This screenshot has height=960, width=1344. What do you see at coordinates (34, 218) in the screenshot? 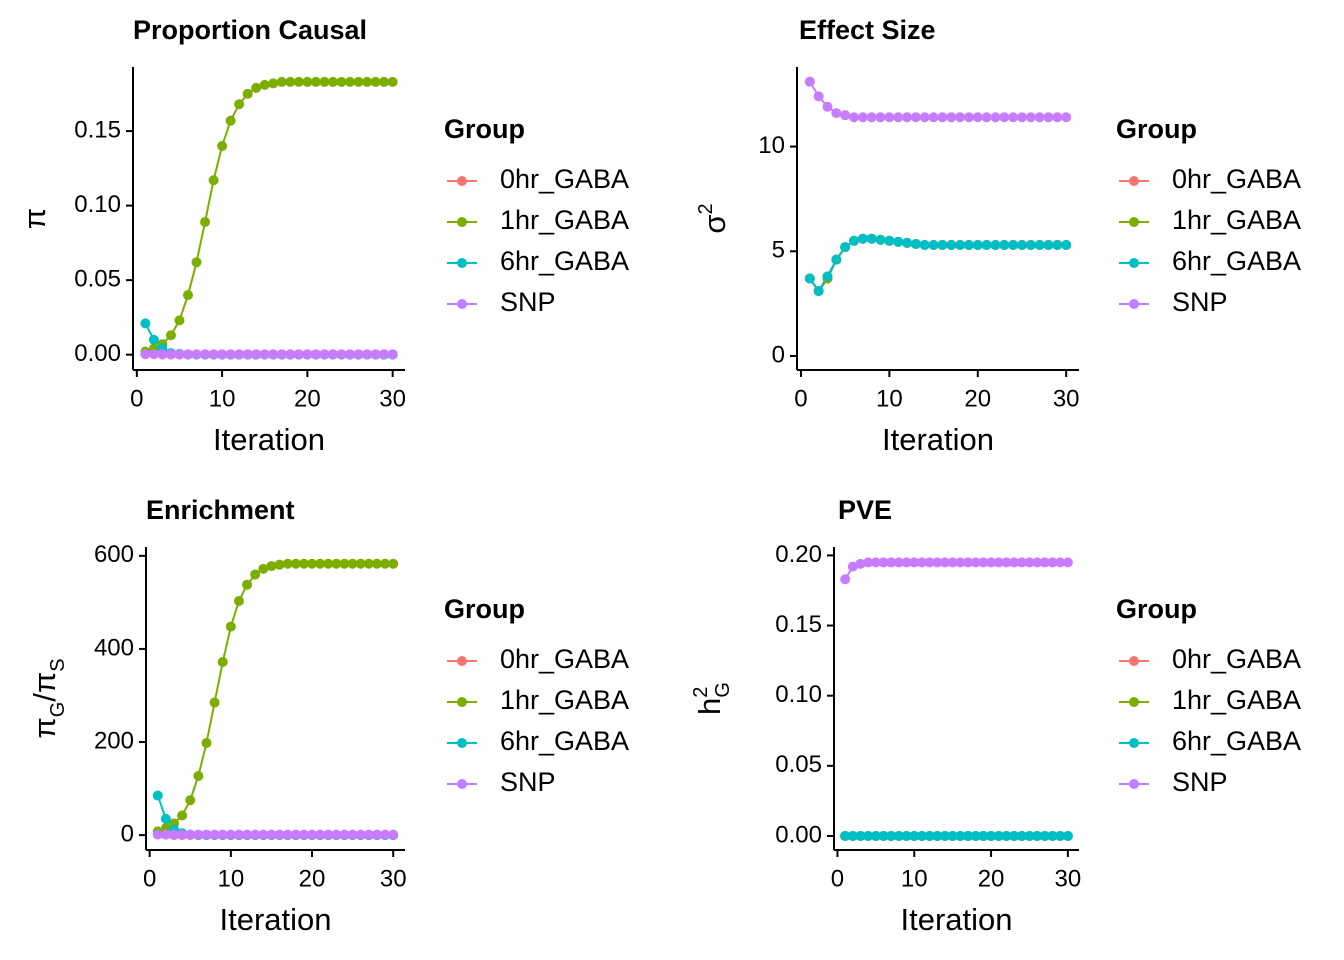
I see `y-axis-title: π` at bounding box center [34, 218].